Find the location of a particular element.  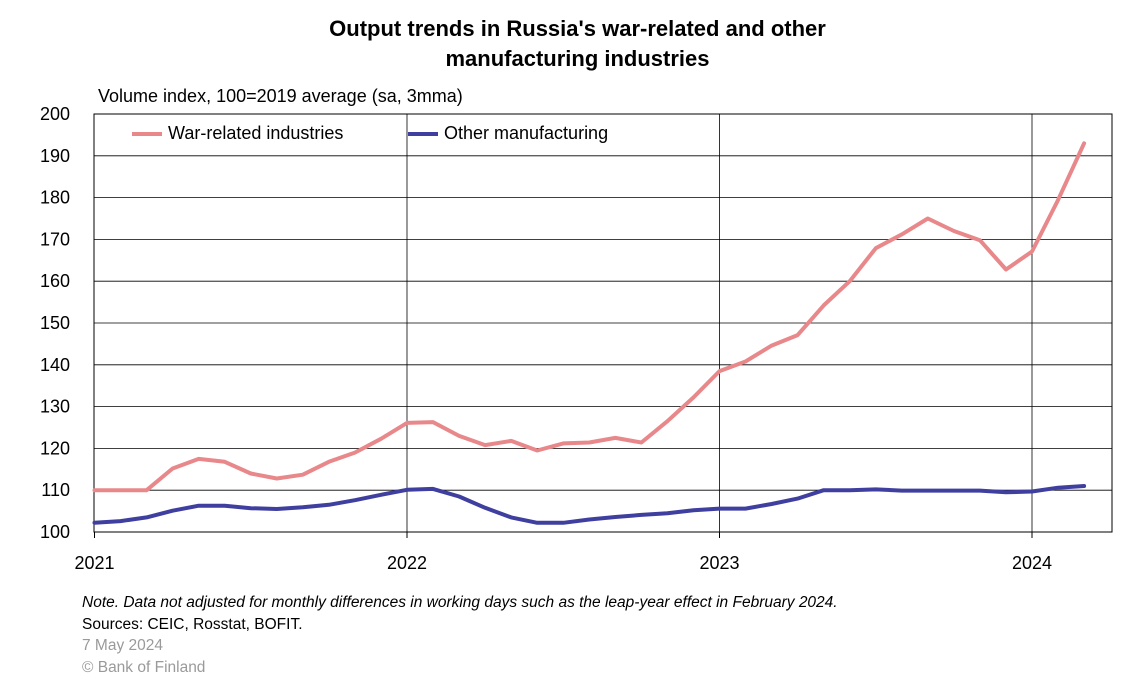

legend-item-war-related: War-related industries is located at coordinates (237, 133).